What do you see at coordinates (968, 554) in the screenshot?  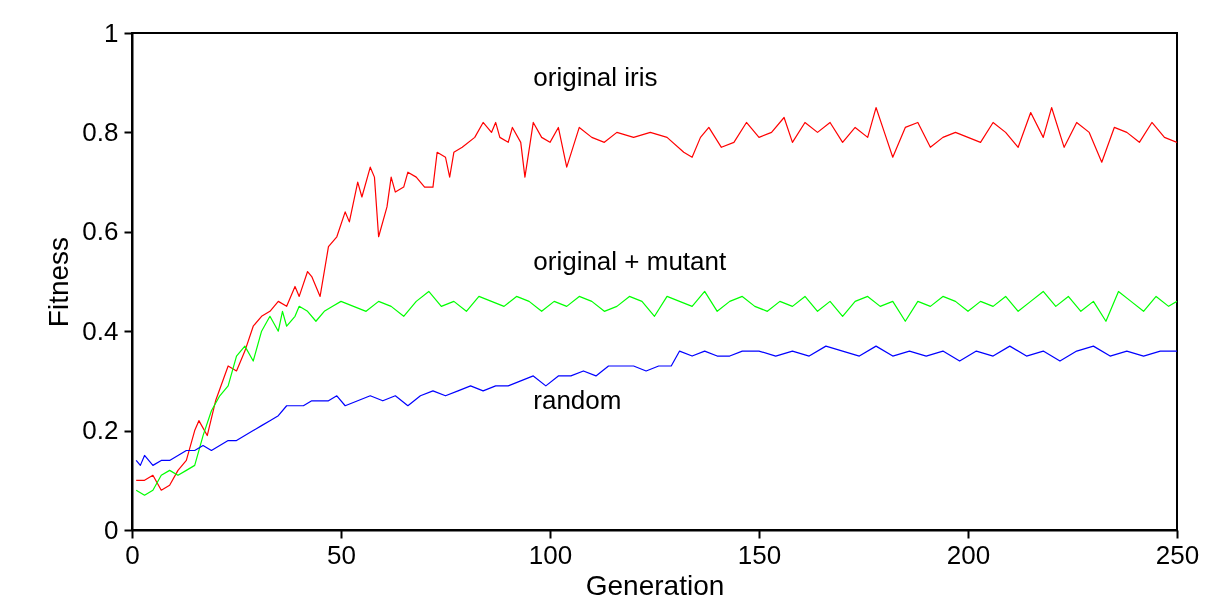 I see `x-tick-label: 200` at bounding box center [968, 554].